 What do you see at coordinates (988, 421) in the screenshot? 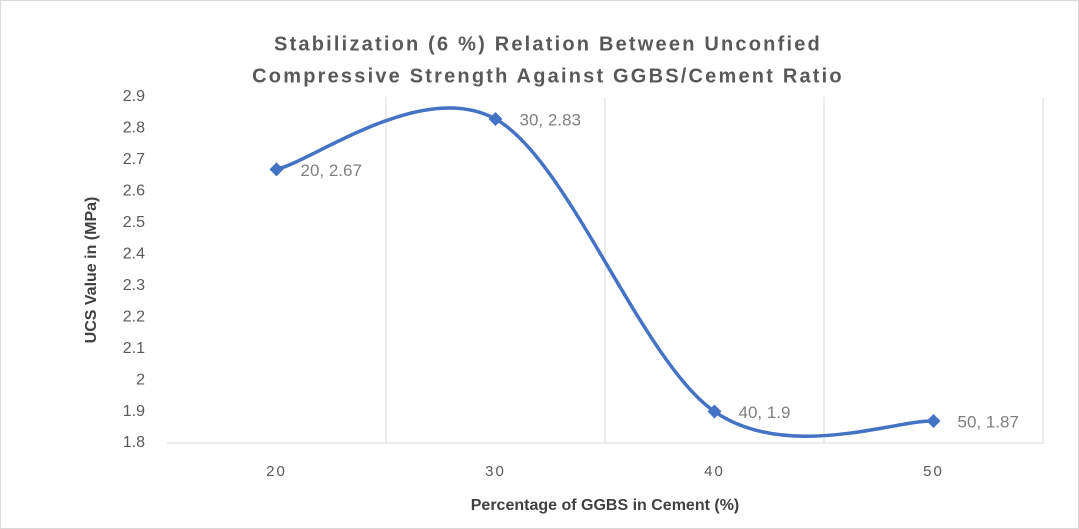
I see `data-label: 50, 1.87` at bounding box center [988, 421].